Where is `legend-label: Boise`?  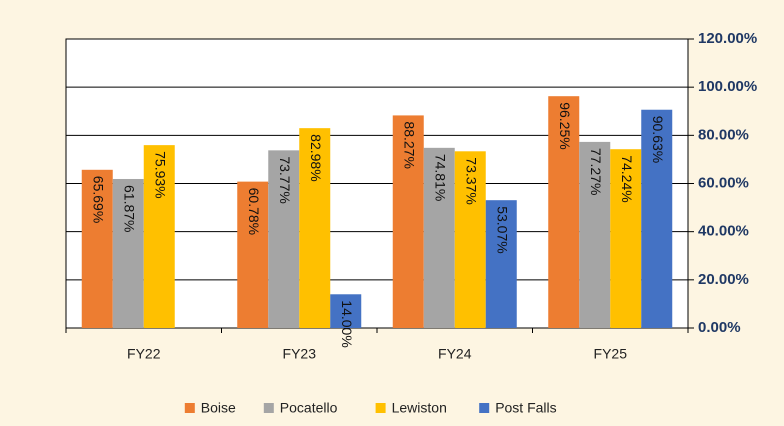 legend-label: Boise is located at coordinates (218, 408).